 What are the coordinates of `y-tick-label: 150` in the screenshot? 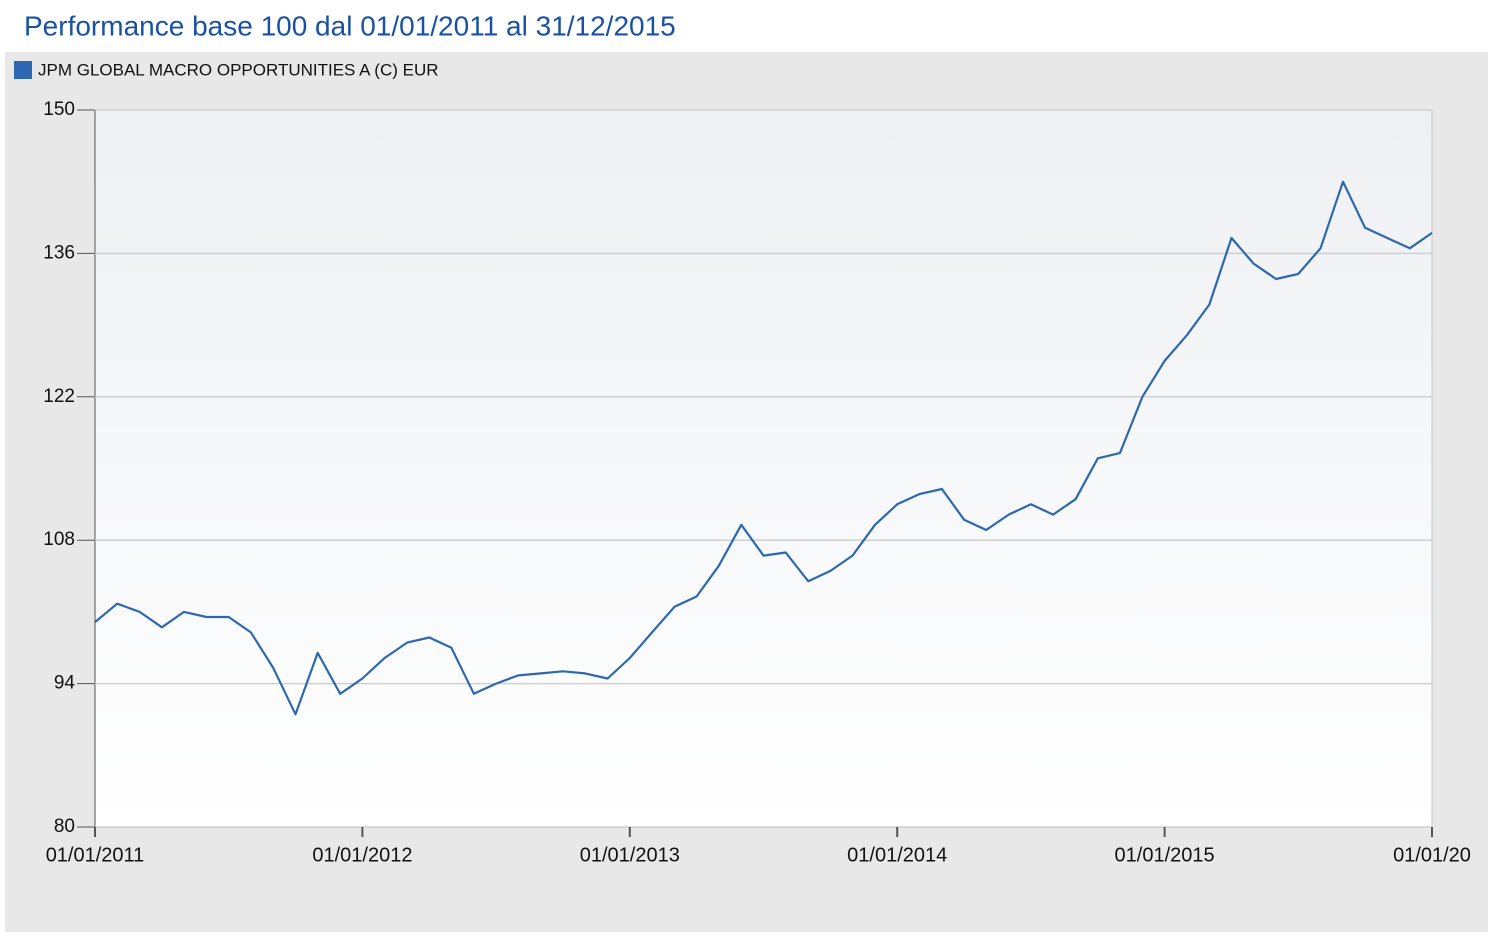 It's located at (59, 109).